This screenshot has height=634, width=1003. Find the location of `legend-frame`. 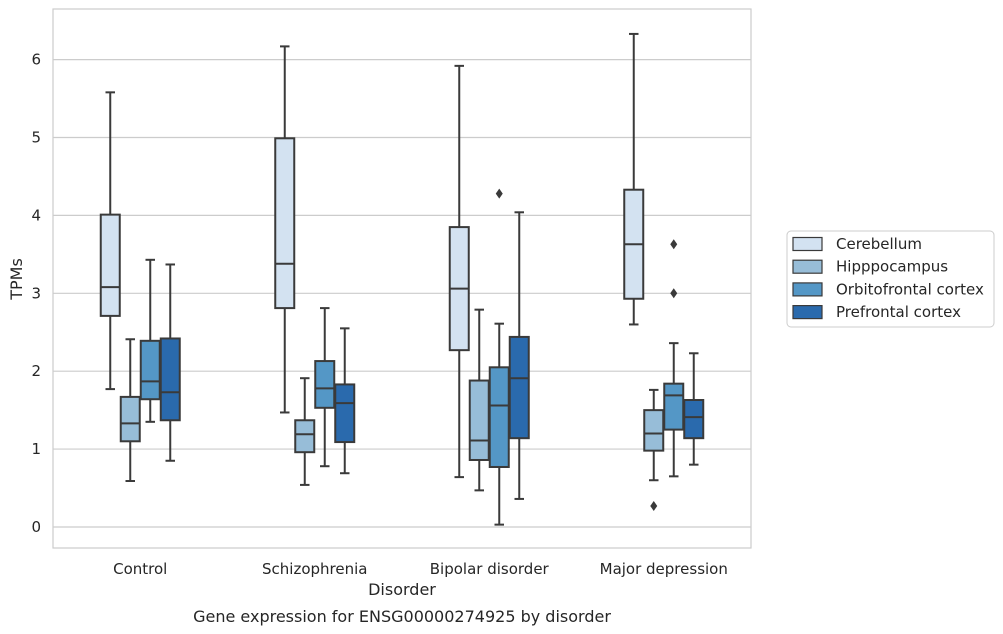

legend-frame is located at coordinates (890, 279).